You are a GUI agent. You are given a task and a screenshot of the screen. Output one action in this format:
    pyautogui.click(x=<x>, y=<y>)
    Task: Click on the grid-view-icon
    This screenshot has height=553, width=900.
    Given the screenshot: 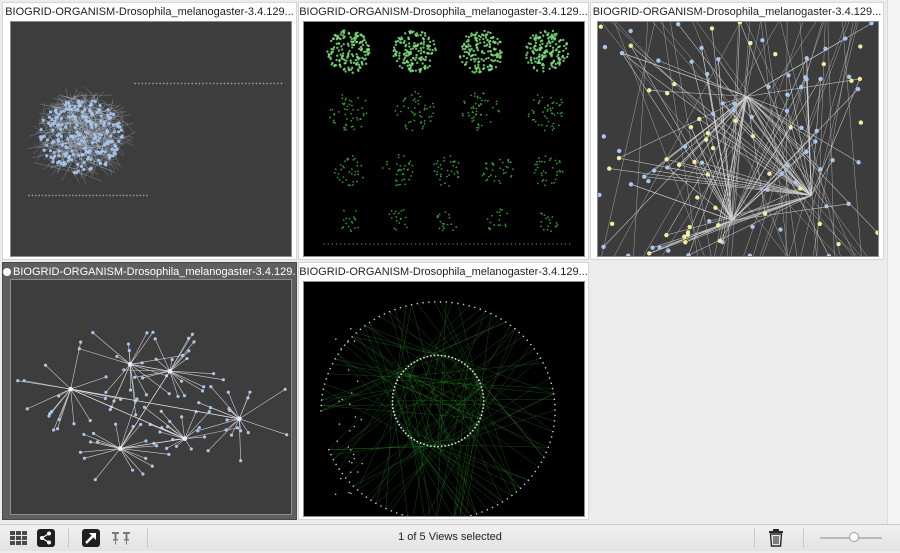 What is the action you would take?
    pyautogui.click(x=19, y=538)
    